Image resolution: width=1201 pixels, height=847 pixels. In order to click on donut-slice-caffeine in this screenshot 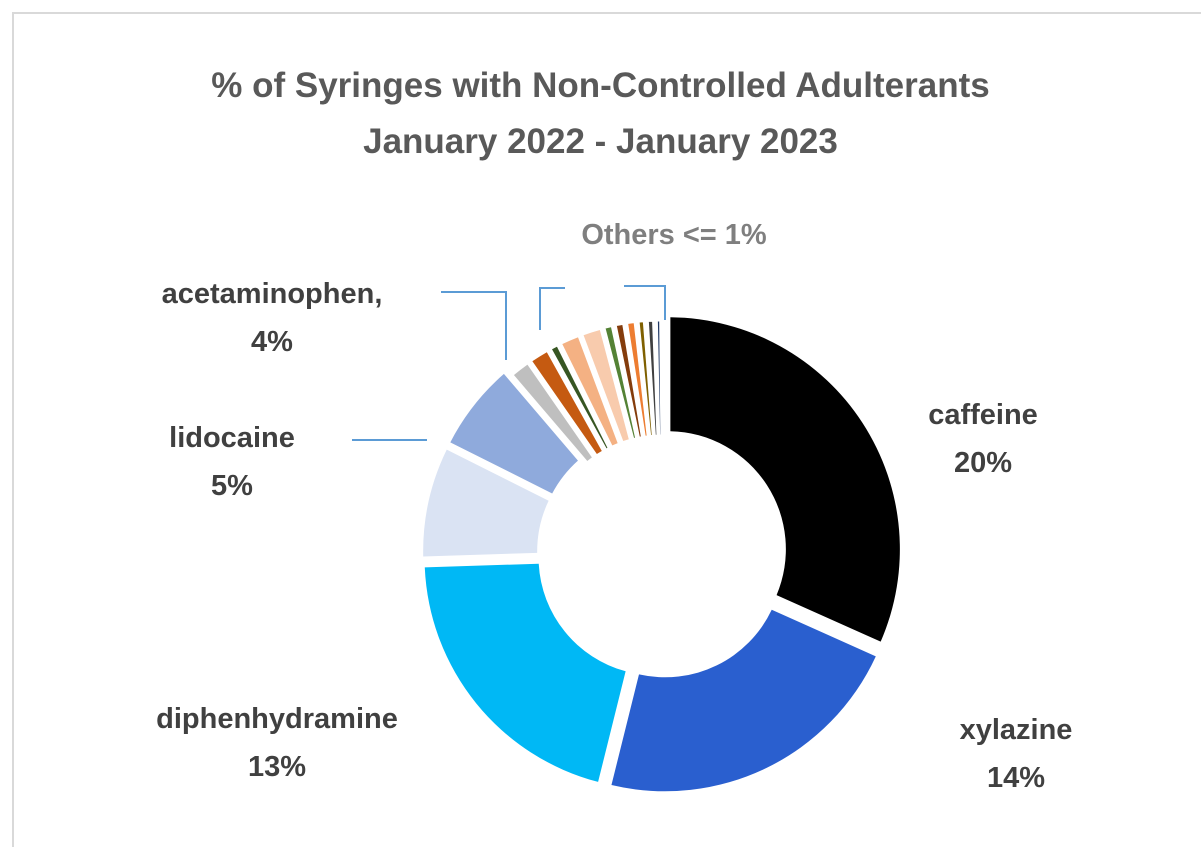, I will do `click(785, 479)`.